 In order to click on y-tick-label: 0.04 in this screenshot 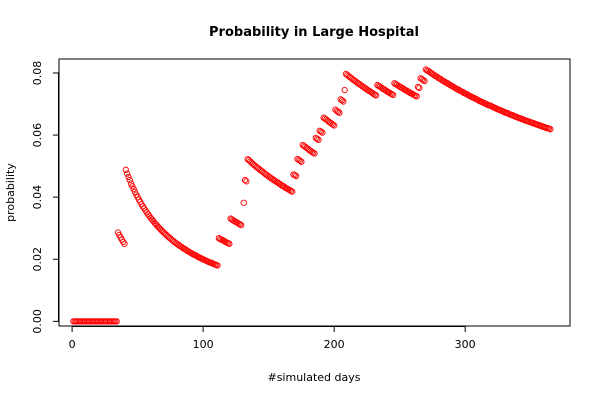, I will do `click(37, 197)`.